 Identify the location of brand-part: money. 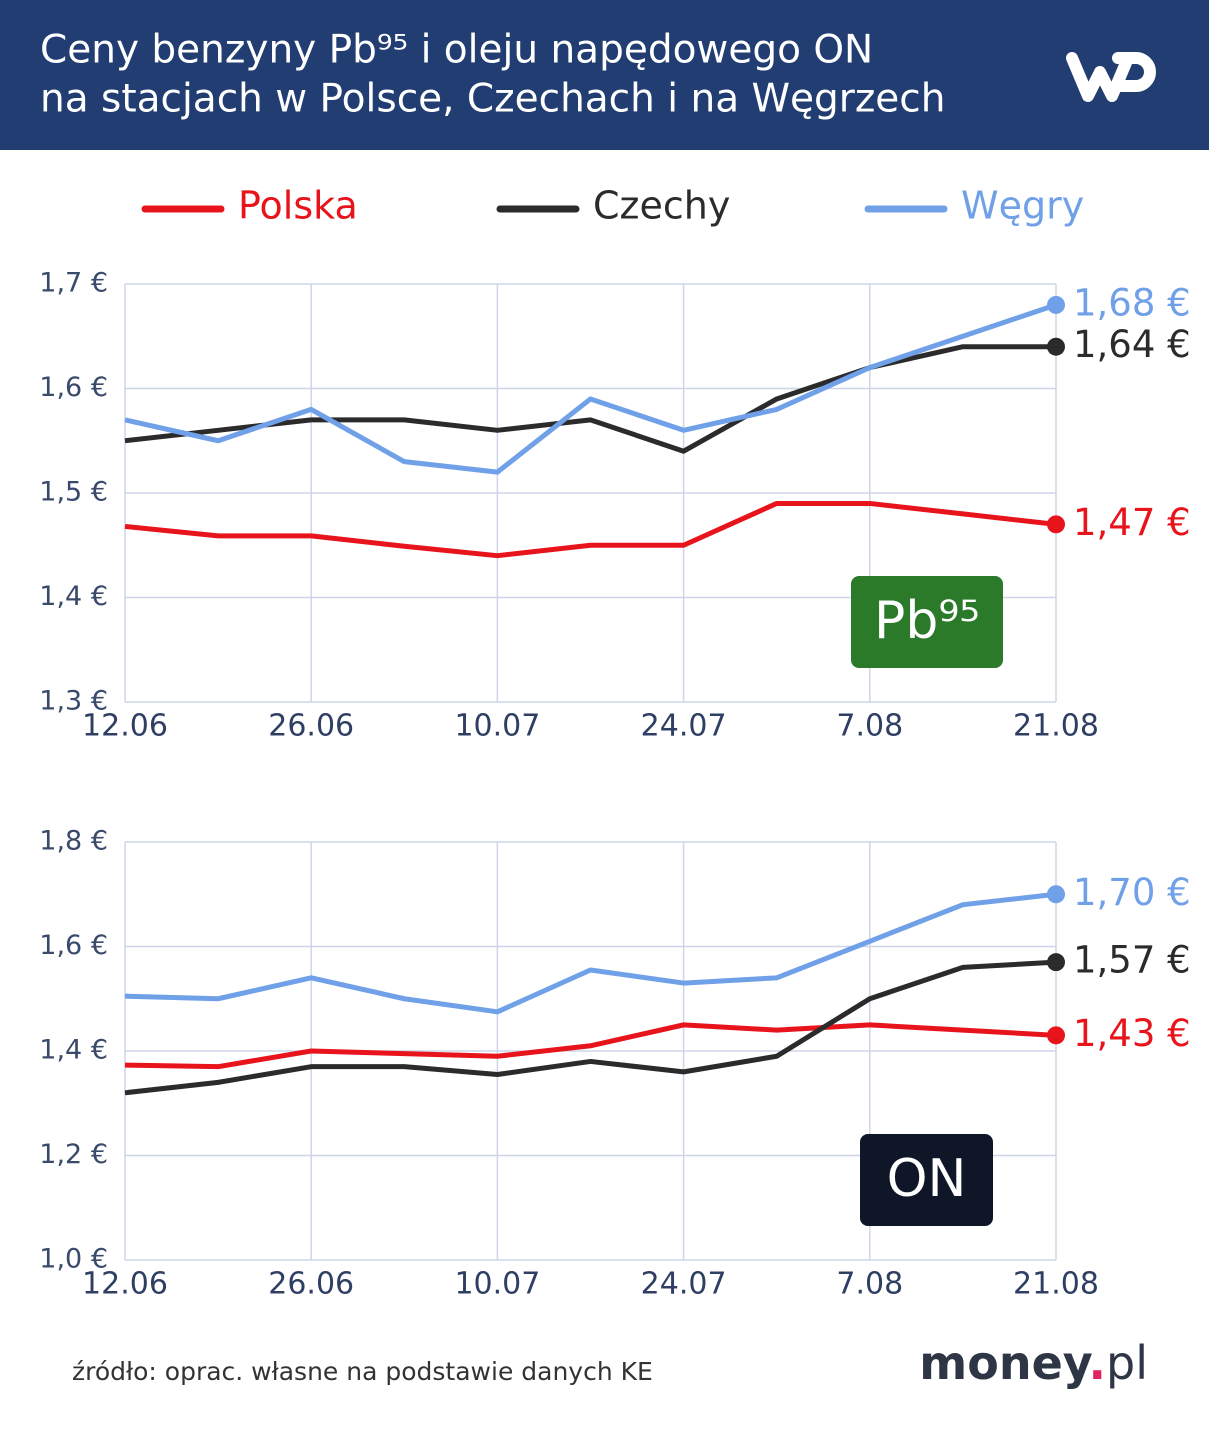
(1005, 1363).